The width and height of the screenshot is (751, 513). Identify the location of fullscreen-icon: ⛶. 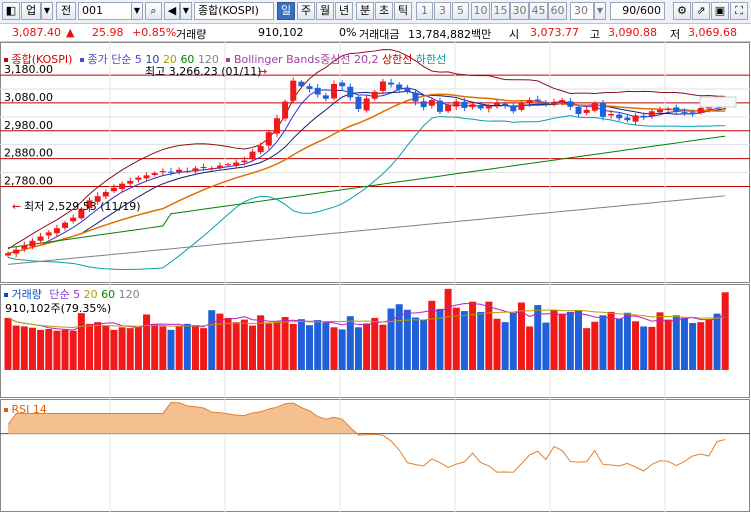
(739, 11).